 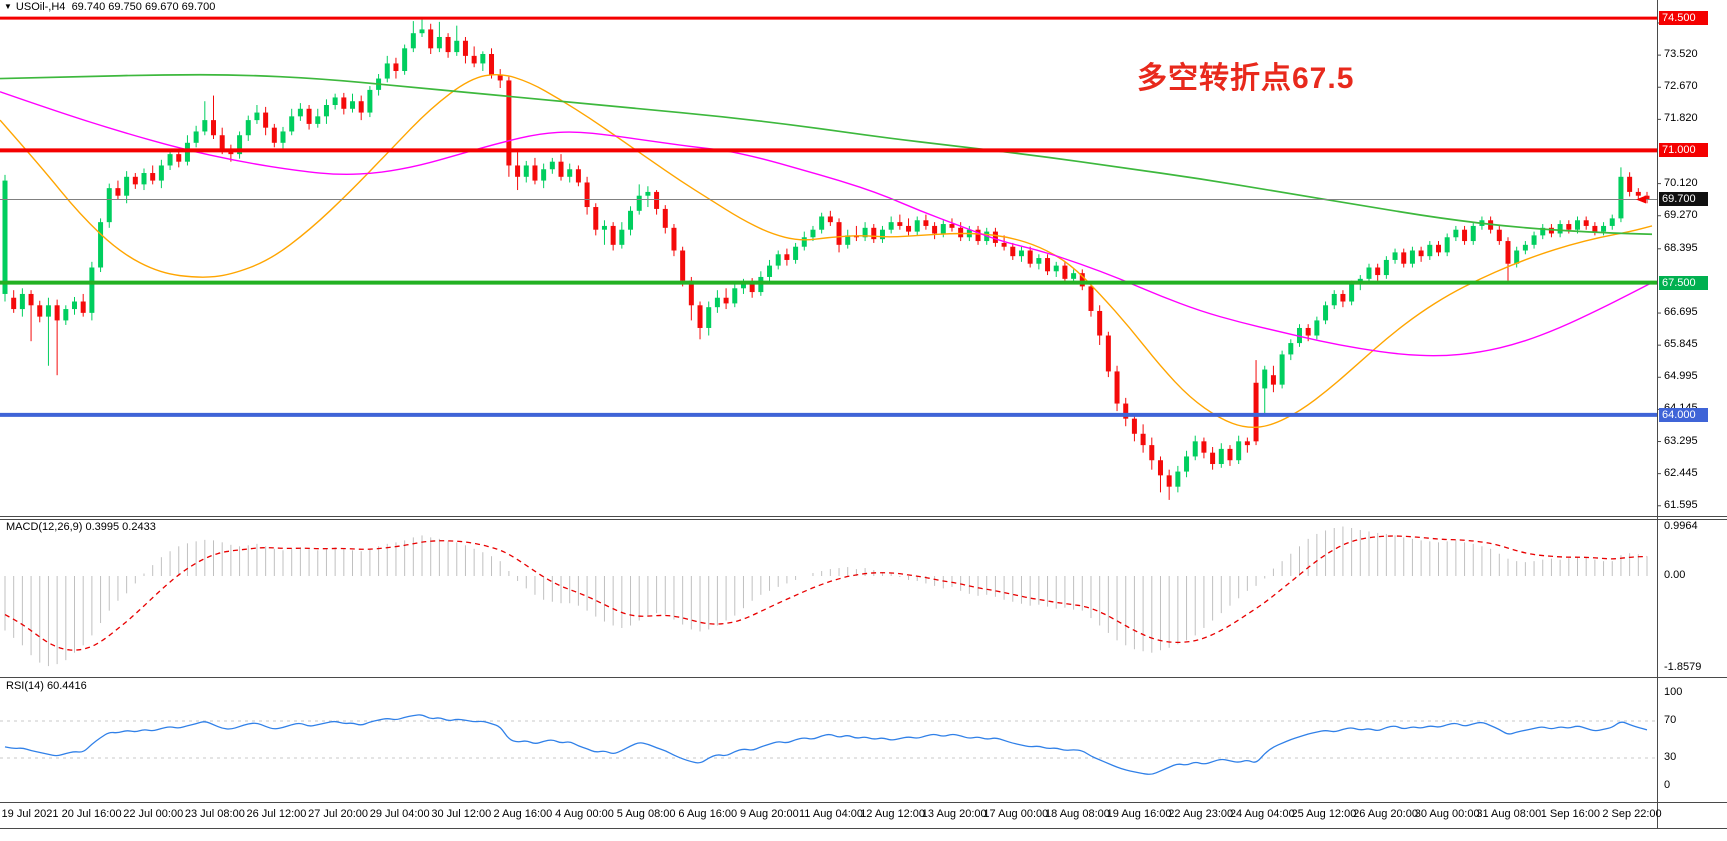 I want to click on price-tick-label: 68.395, so click(x=1681, y=247).